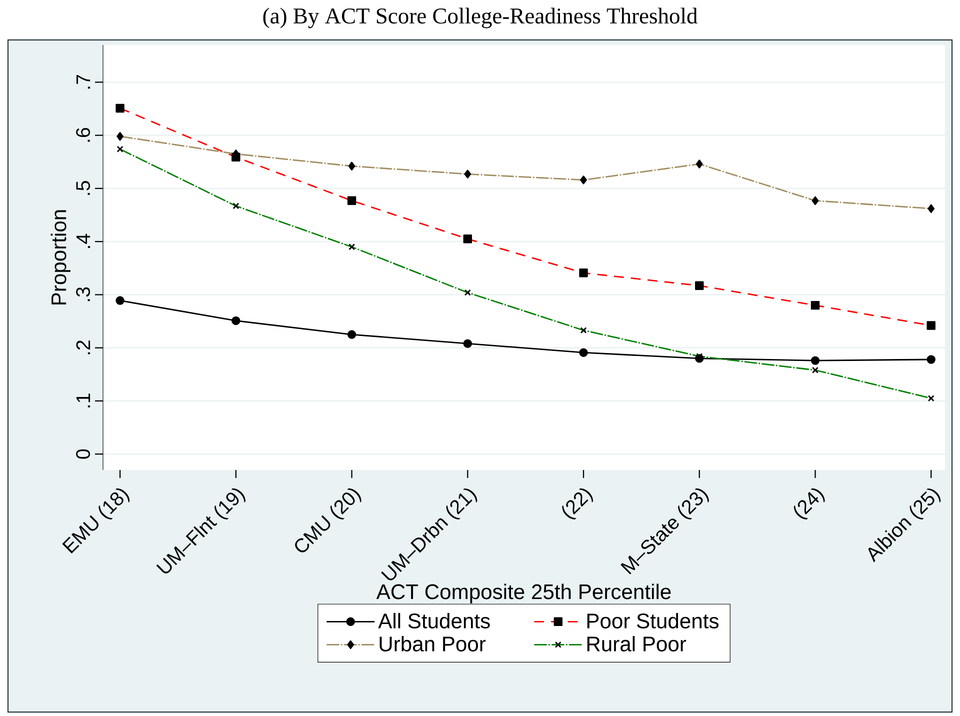 The image size is (960, 716). Describe the element at coordinates (523, 594) in the screenshot. I see `x-axis-title: ACT Composite 25th Percentile` at that location.